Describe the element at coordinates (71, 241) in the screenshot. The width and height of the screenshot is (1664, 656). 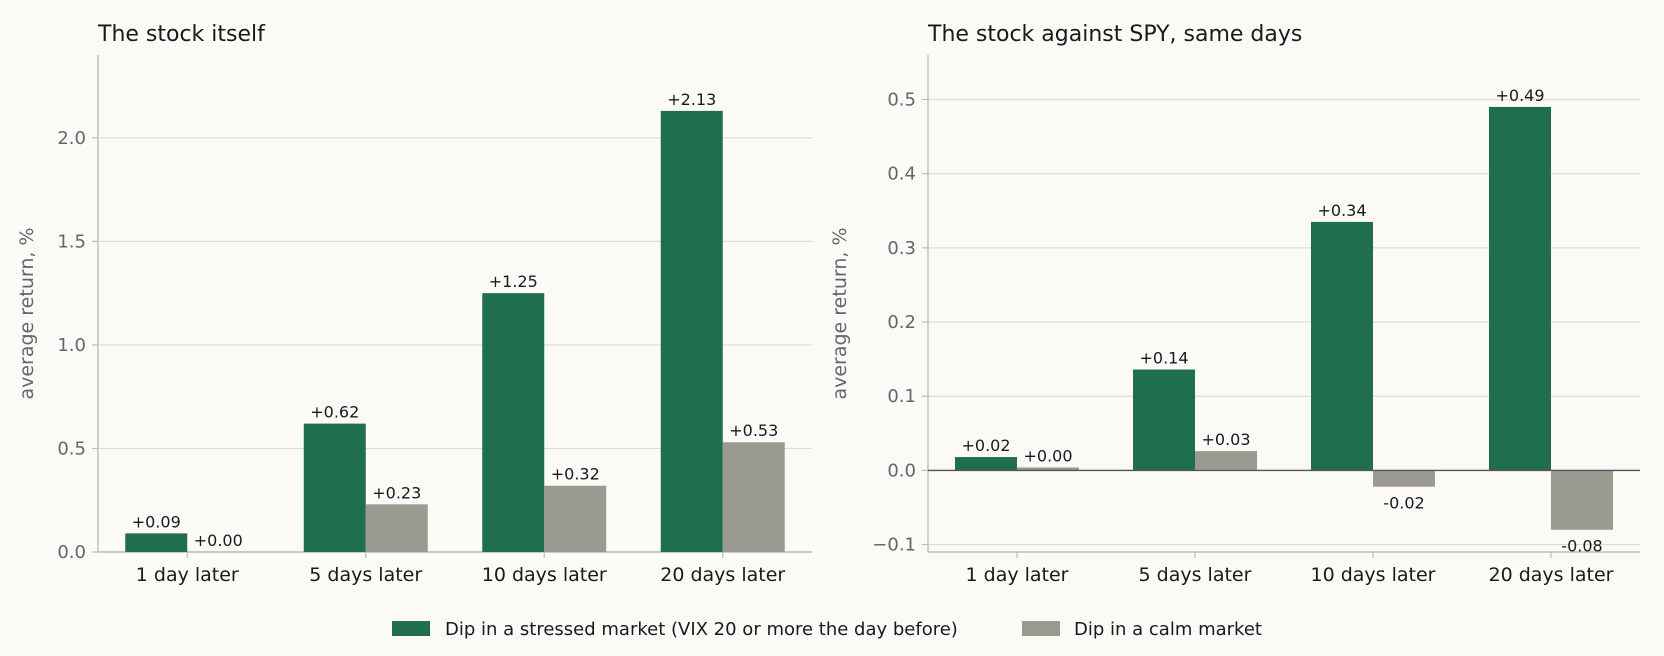
I see `y-tick-label: 1.5` at that location.